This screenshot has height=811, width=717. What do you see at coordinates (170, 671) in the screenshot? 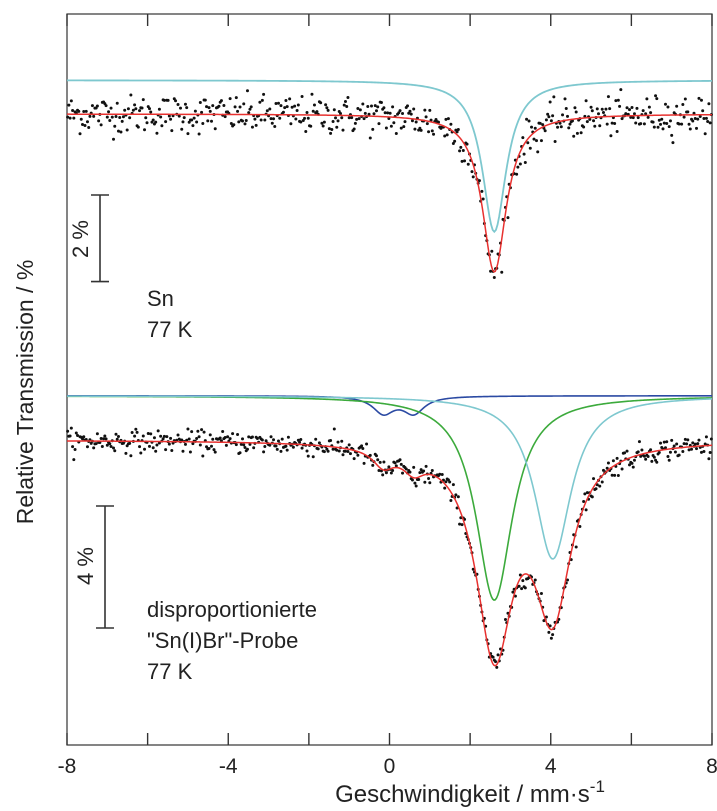
I see `bottom-label-temperature: 77 K` at bounding box center [170, 671].